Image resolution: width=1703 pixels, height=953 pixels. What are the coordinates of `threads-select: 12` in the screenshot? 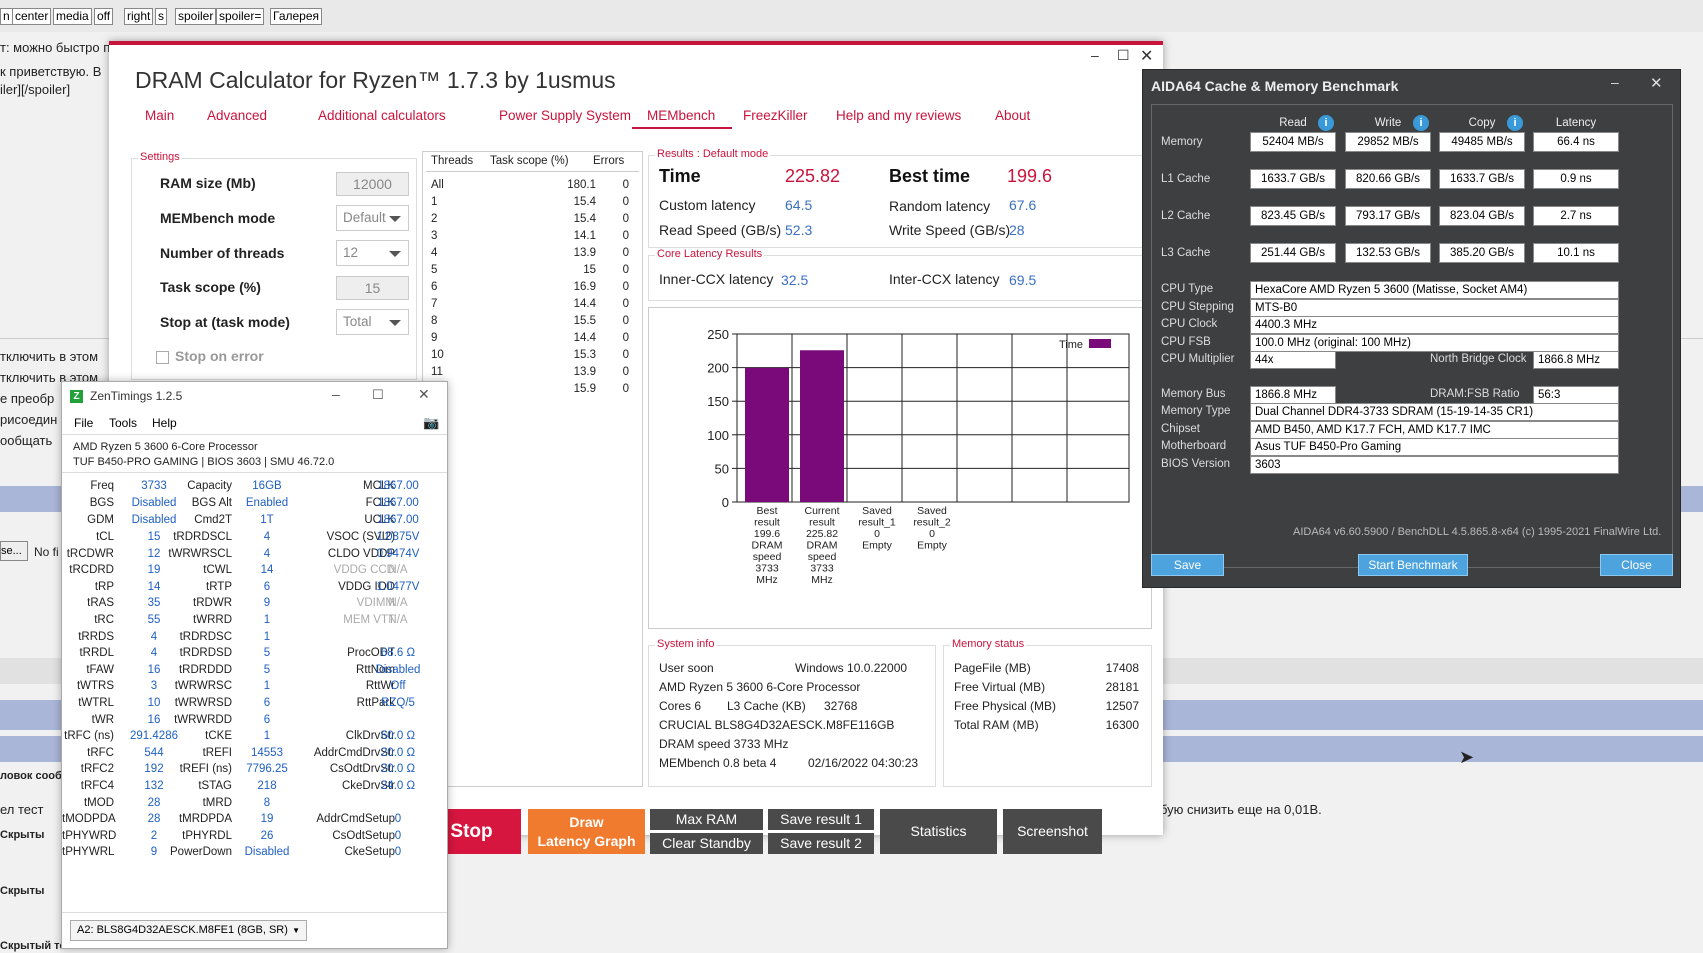 It's located at (372, 253).